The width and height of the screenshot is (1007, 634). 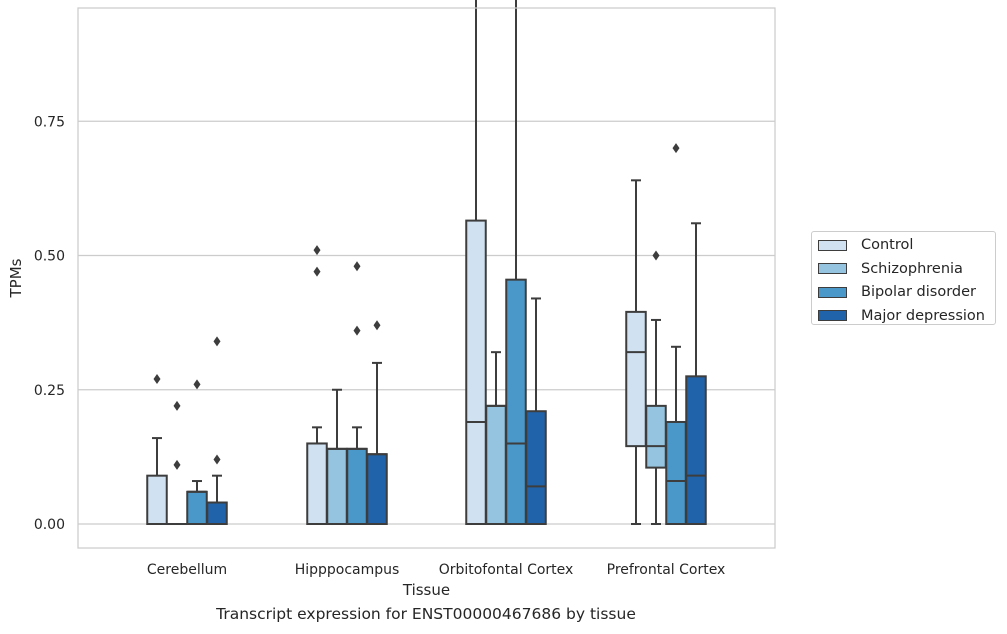 What do you see at coordinates (923, 315) in the screenshot?
I see `legend-label: Major depression` at bounding box center [923, 315].